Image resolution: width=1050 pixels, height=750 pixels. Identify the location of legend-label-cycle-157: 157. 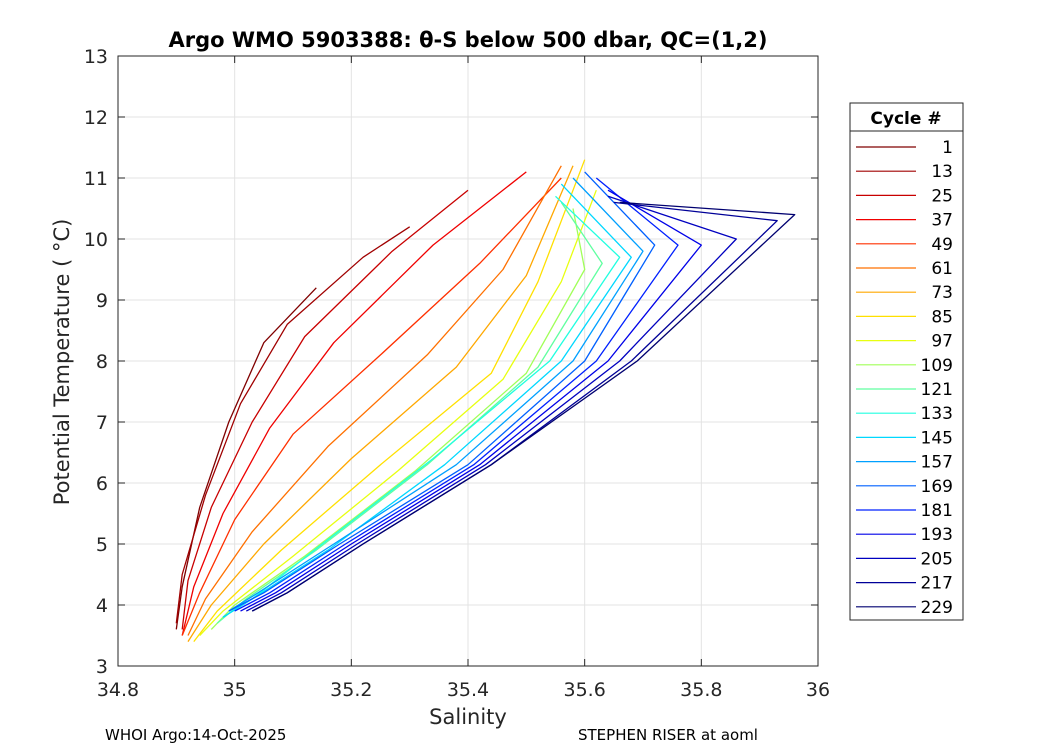
(937, 463).